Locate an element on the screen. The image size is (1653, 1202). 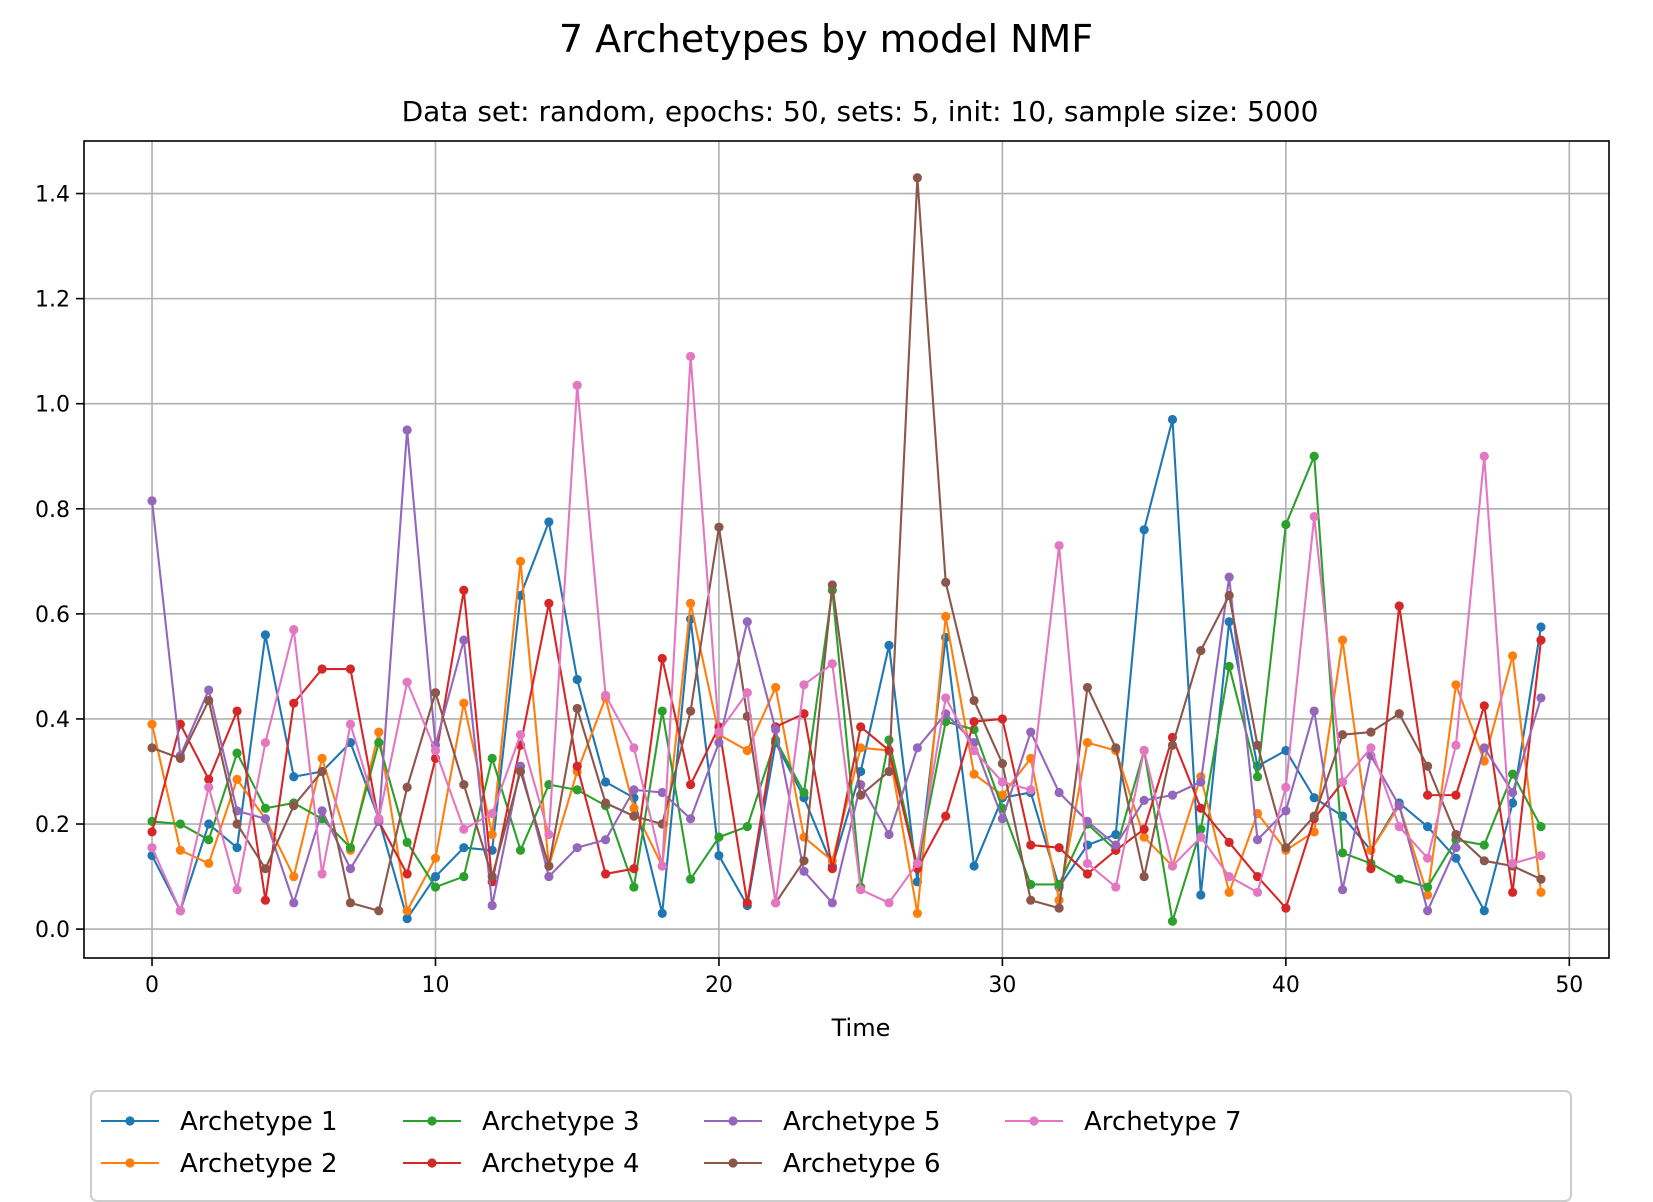
legend-label: Archetype 2 is located at coordinates (259, 1164).